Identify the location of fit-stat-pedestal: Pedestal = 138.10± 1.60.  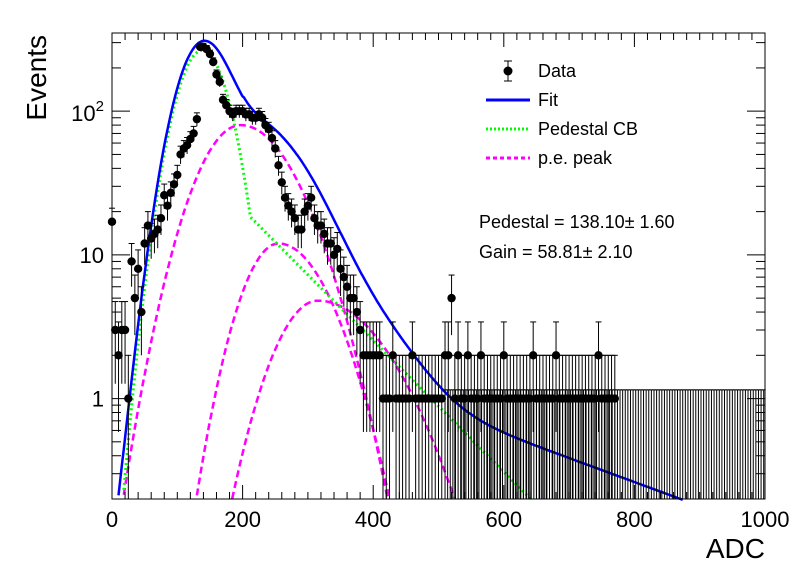
(577, 222).